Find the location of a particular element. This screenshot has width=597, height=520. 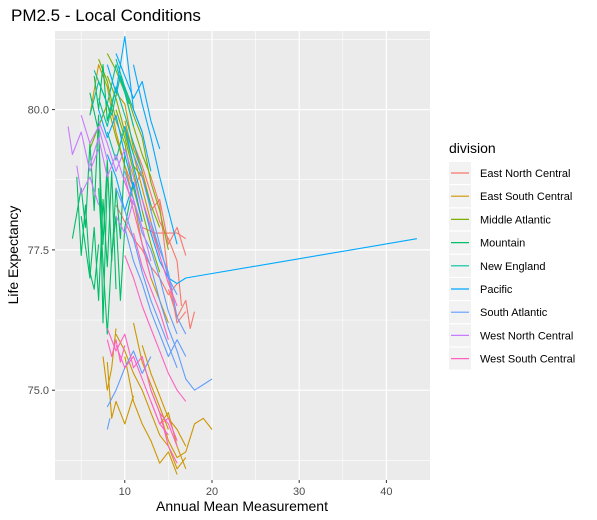

legend-item-west-north-central: West North Central is located at coordinates (511, 335).